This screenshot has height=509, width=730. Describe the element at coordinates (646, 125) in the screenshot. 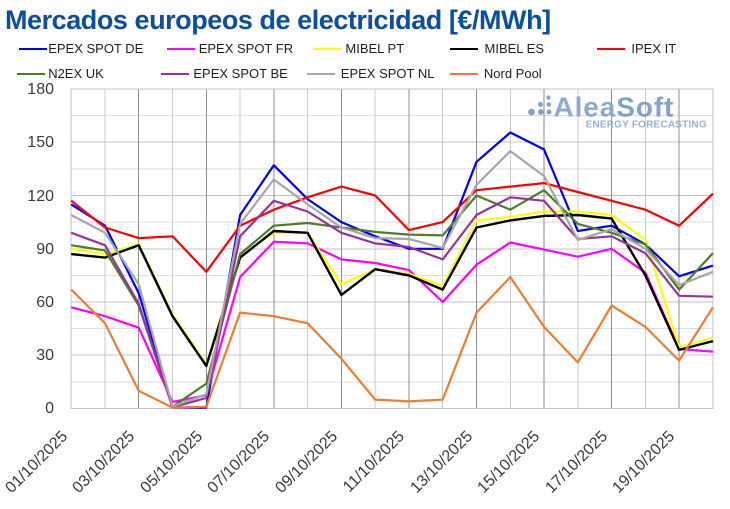

I see `svg-text: ENERGY FORECASTING` at that location.